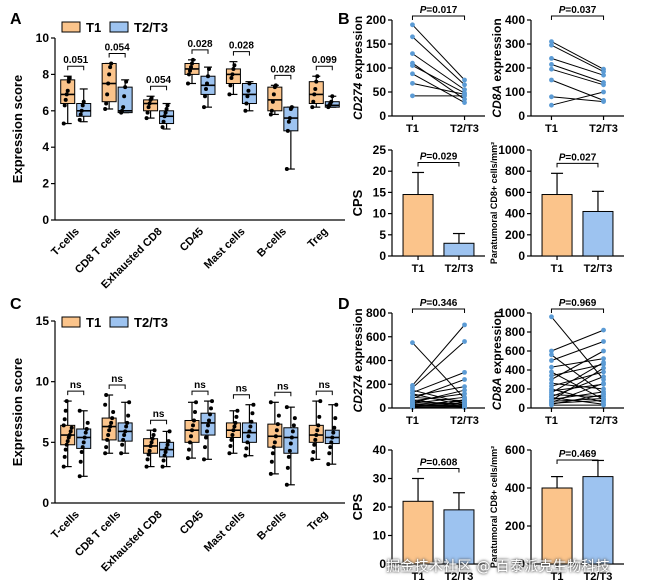 The height and width of the screenshot is (585, 655). What do you see at coordinates (464, 129) in the screenshot?
I see `panel-b1-category-label: T2/T3` at bounding box center [464, 129].